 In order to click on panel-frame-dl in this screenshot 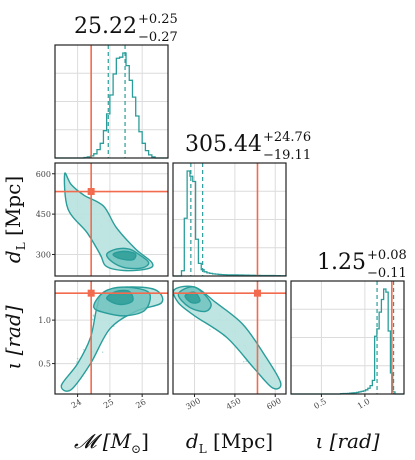, I will do `click(229, 219)`.